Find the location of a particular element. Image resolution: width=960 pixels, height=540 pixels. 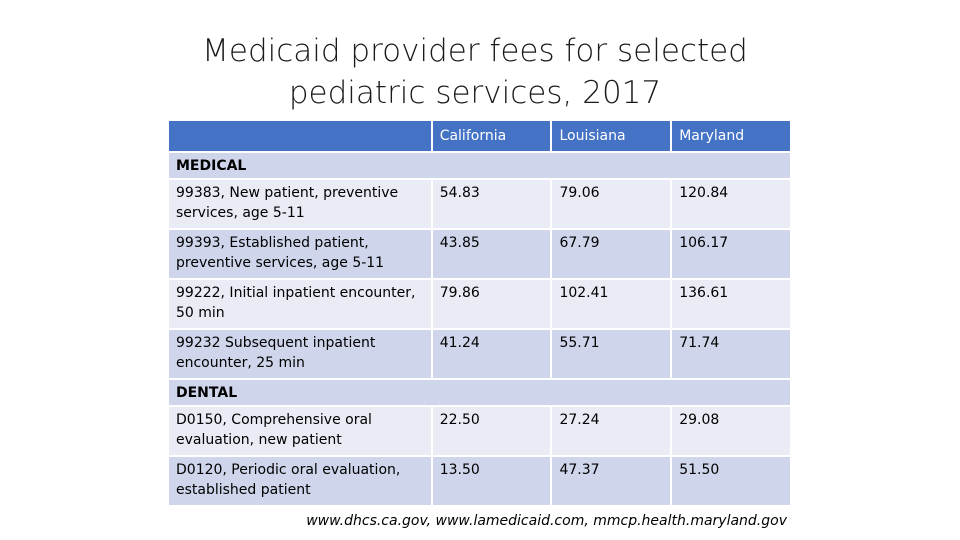

header-corner-cell is located at coordinates (300, 136).